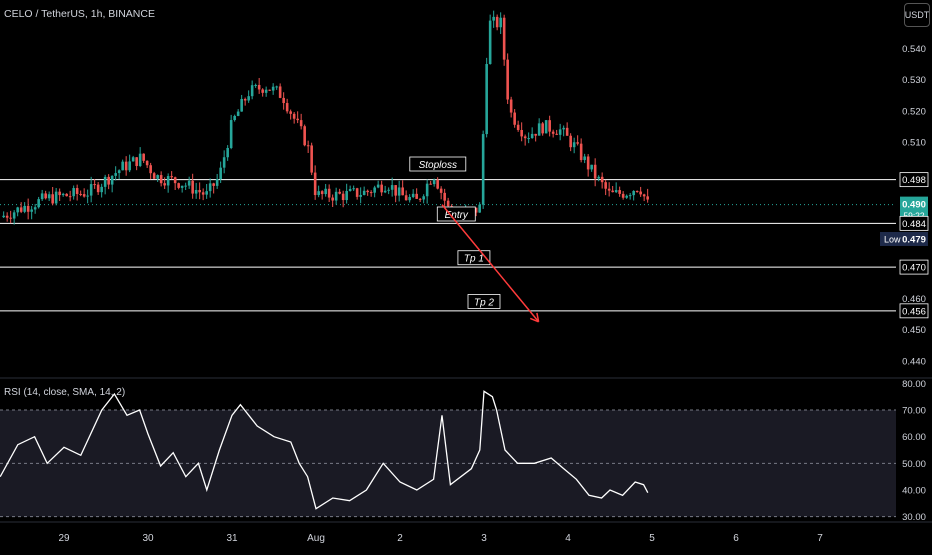 This screenshot has width=932, height=555. Describe the element at coordinates (914, 205) in the screenshot. I see `price-label-text: 0.490` at that location.